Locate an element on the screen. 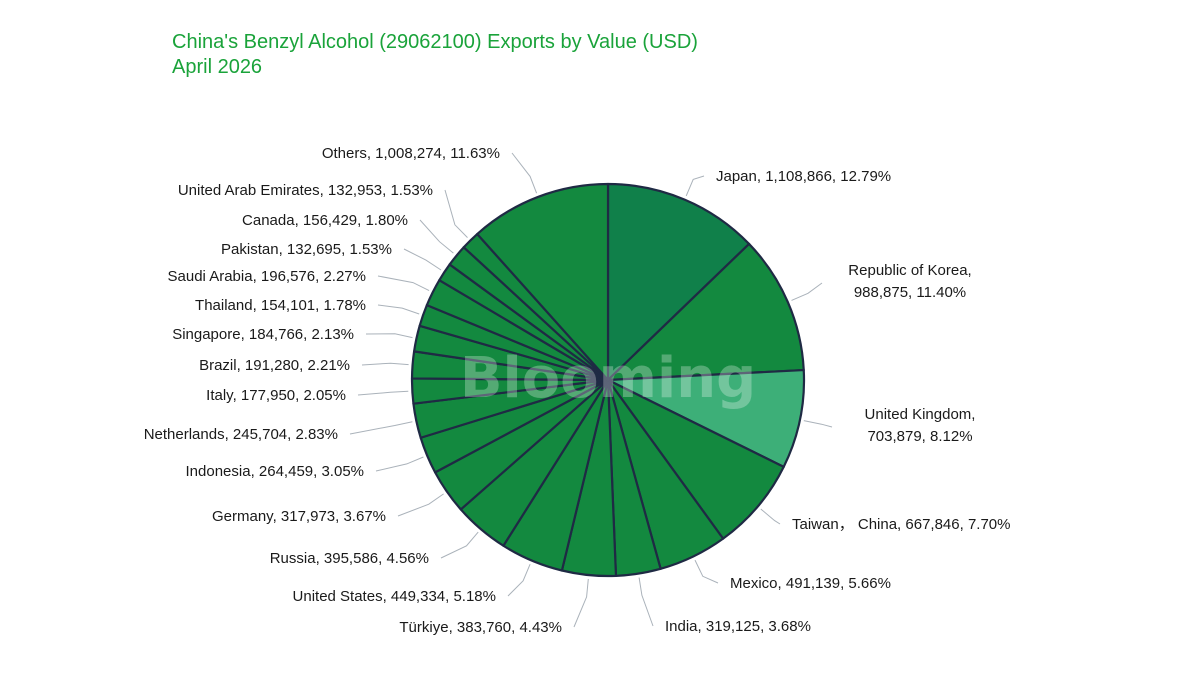  pie-label-saudi-arabia: Saudi Arabia, 196,576, 2.27% is located at coordinates (267, 276).